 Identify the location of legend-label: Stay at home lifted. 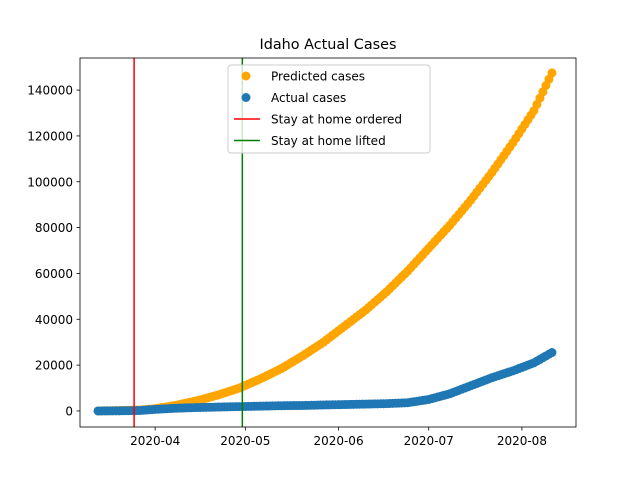
(328, 141).